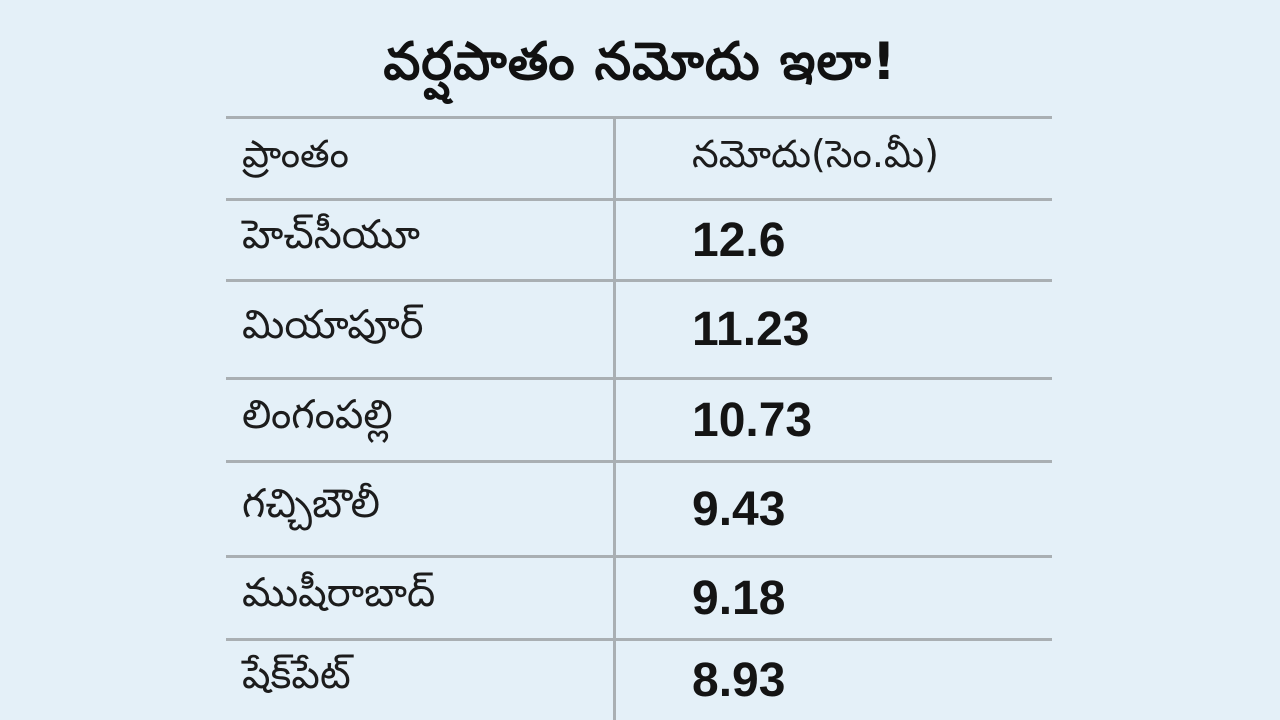 The height and width of the screenshot is (720, 1280). I want to click on area-name: షేక్‌పేట్‌, so click(296, 675).